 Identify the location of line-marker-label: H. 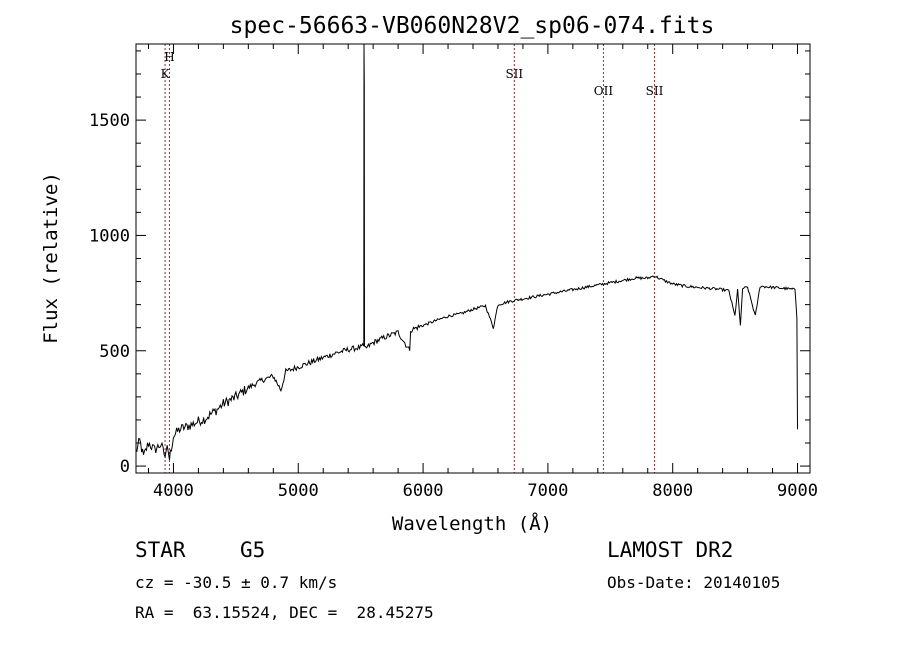
(169, 57).